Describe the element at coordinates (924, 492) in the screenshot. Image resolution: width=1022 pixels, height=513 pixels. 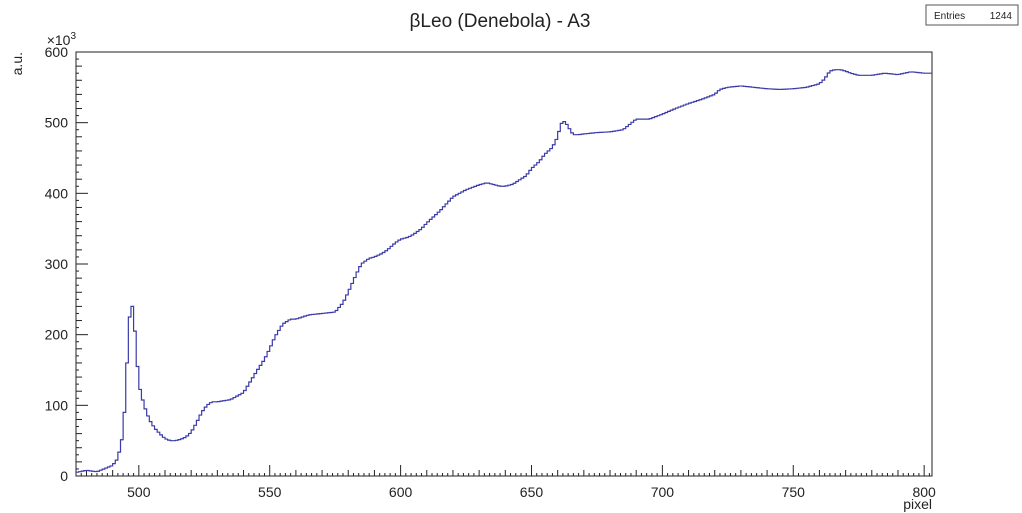
I see `x-tick-label: 800` at that location.